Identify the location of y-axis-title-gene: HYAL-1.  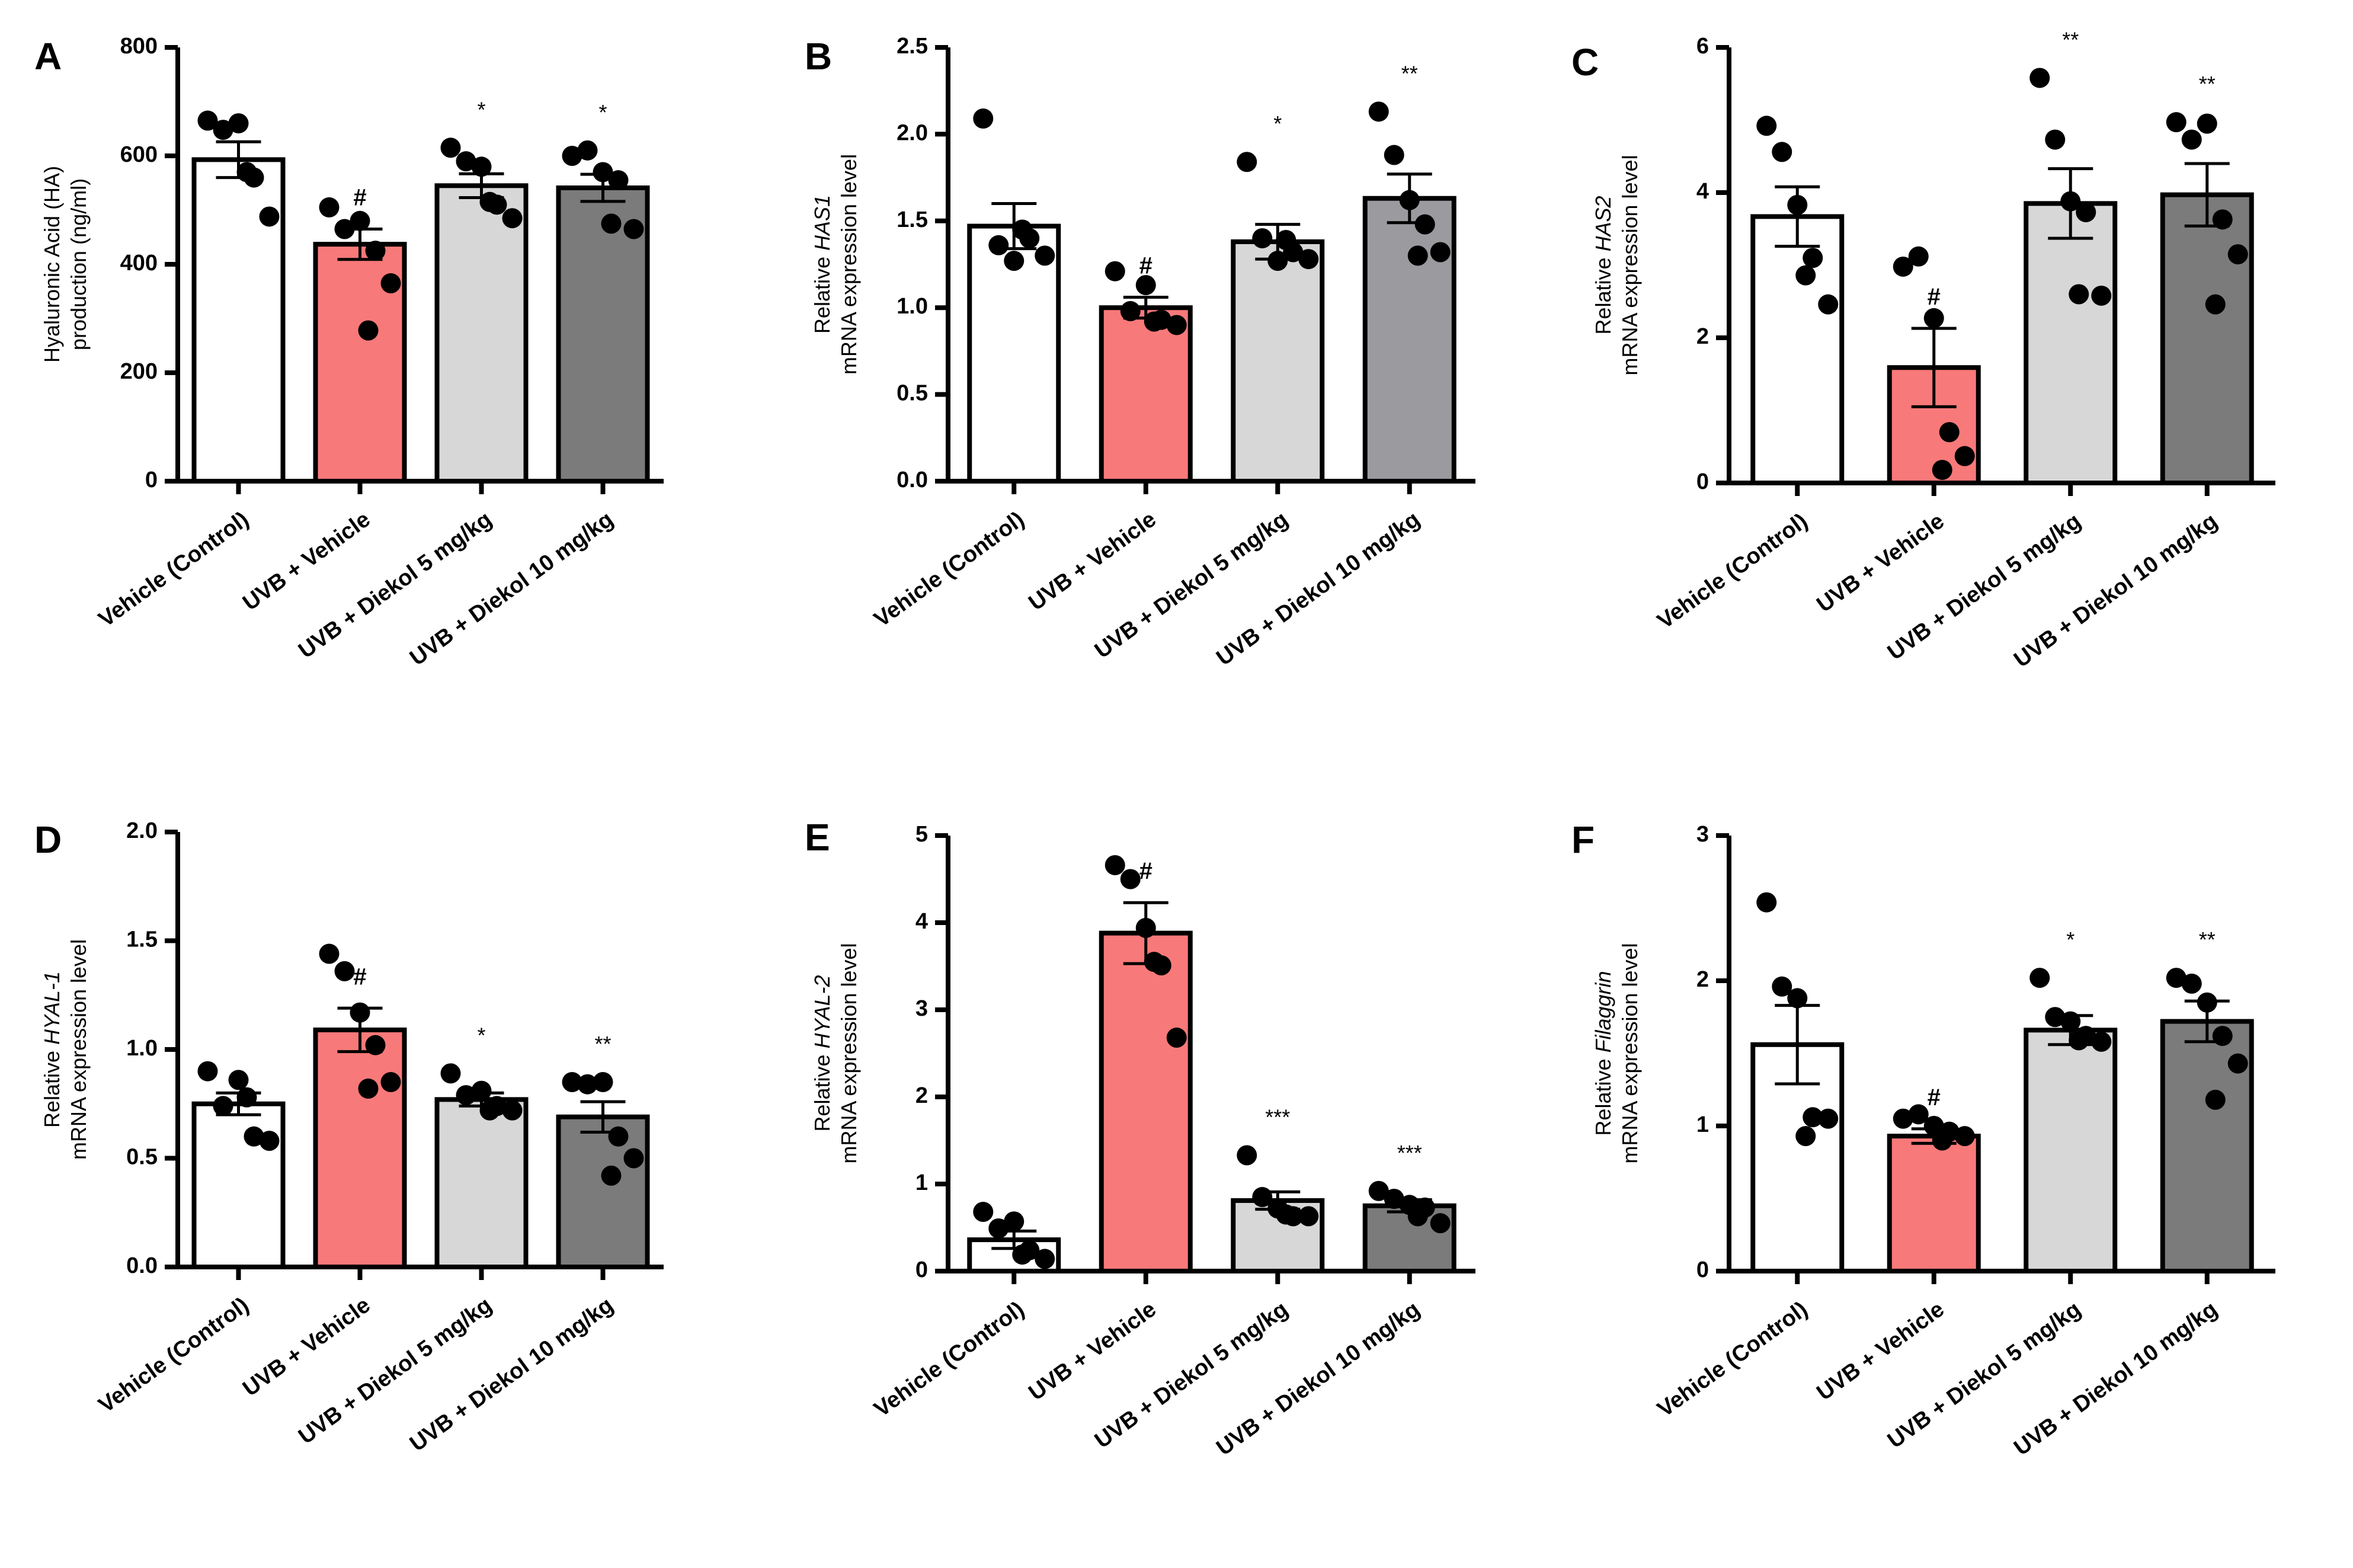
(52, 1008).